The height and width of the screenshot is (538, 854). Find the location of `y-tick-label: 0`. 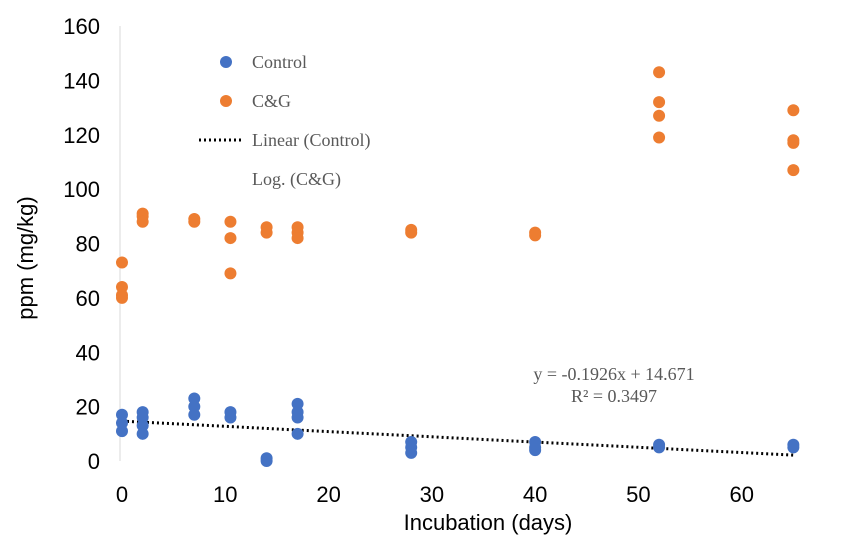

y-tick-label: 0 is located at coordinates (94, 461).